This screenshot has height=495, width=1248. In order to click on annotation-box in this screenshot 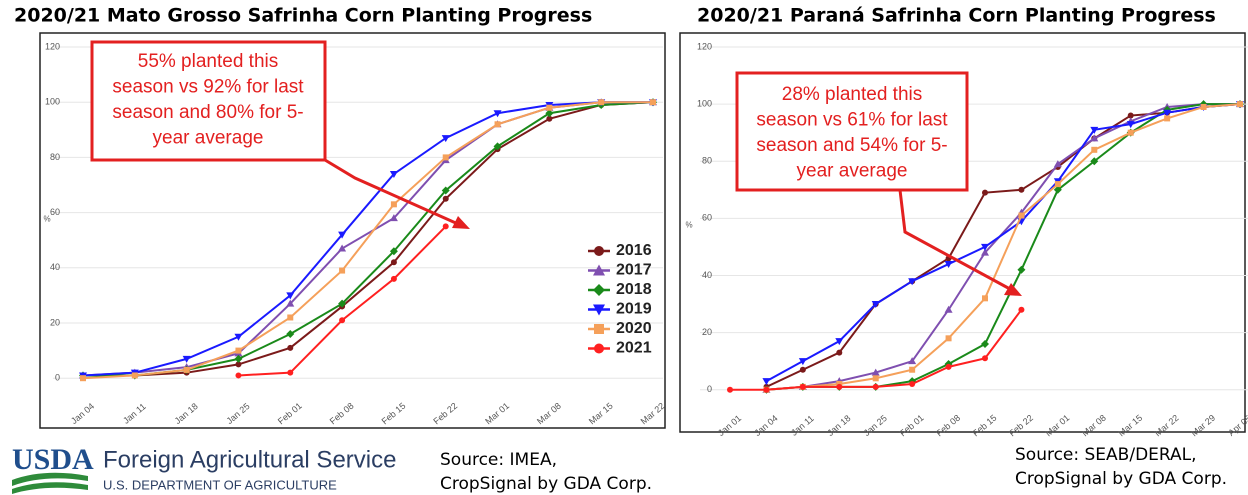, I will do `click(852, 131)`.